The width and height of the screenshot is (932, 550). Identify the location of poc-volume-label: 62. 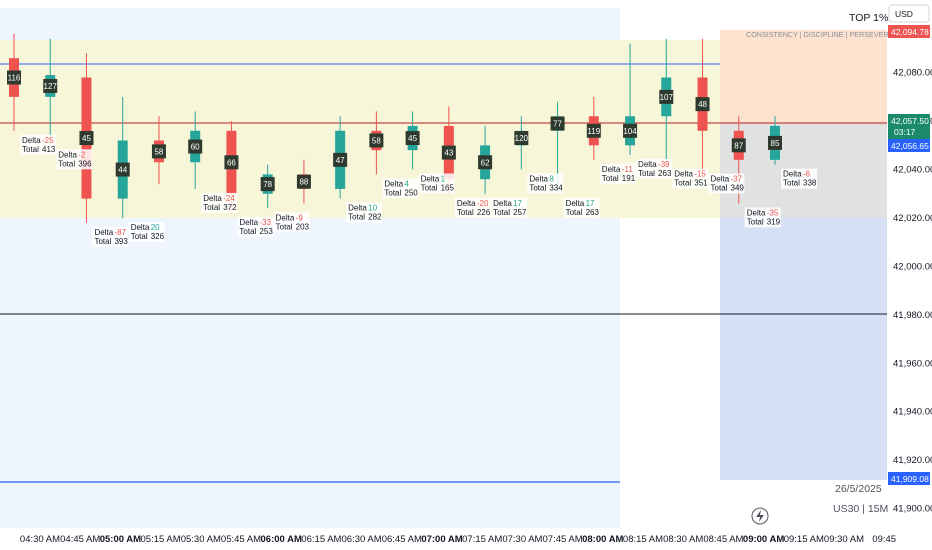
(485, 162).